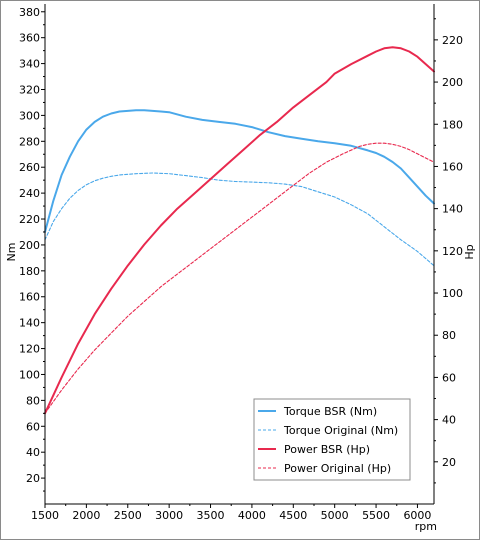 The height and width of the screenshot is (540, 480). What do you see at coordinates (29, 323) in the screenshot?
I see `y-left-tick-label: 140` at bounding box center [29, 323].